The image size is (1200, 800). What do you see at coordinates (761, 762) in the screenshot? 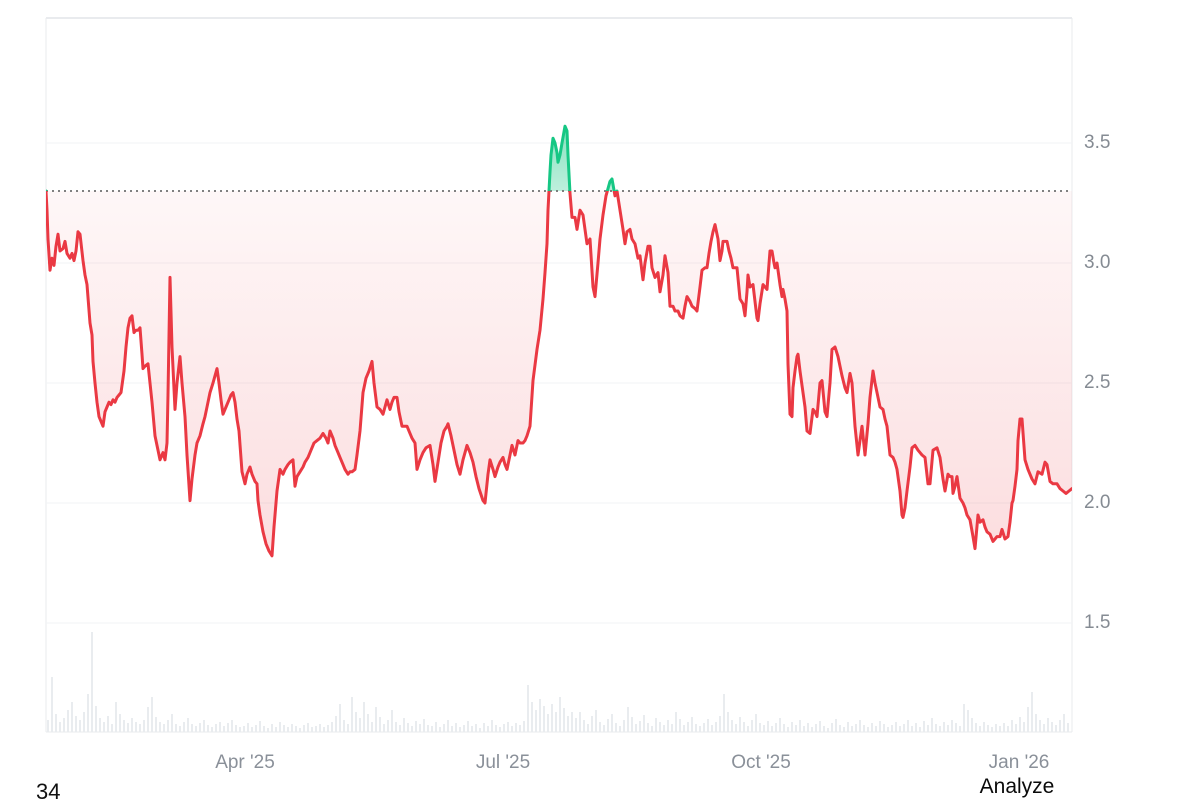
I see `x-tick-label: Oct '25` at bounding box center [761, 762].